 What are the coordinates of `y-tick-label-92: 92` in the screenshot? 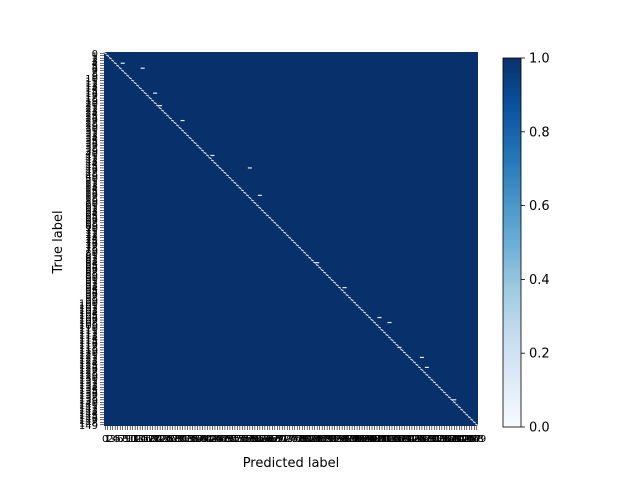 It's located at (91, 284).